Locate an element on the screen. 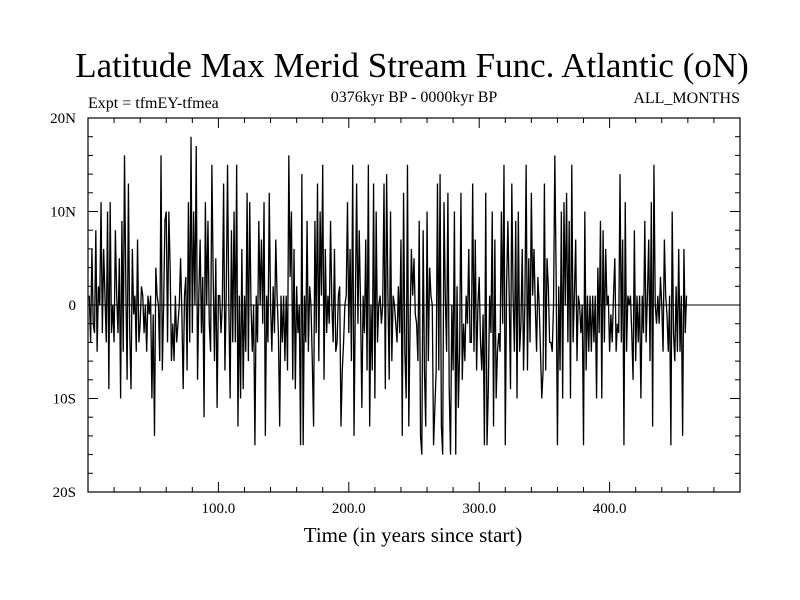 The image size is (800, 600). x-tick-label: 300.0 is located at coordinates (479, 509).